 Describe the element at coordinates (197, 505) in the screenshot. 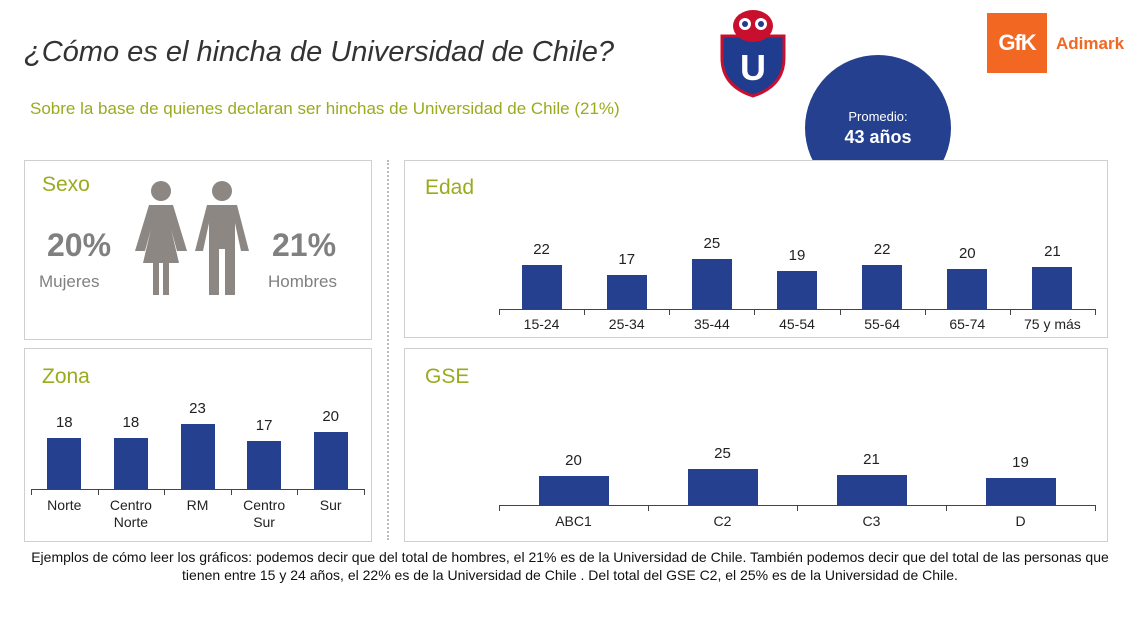

I see `category-label: RM` at that location.